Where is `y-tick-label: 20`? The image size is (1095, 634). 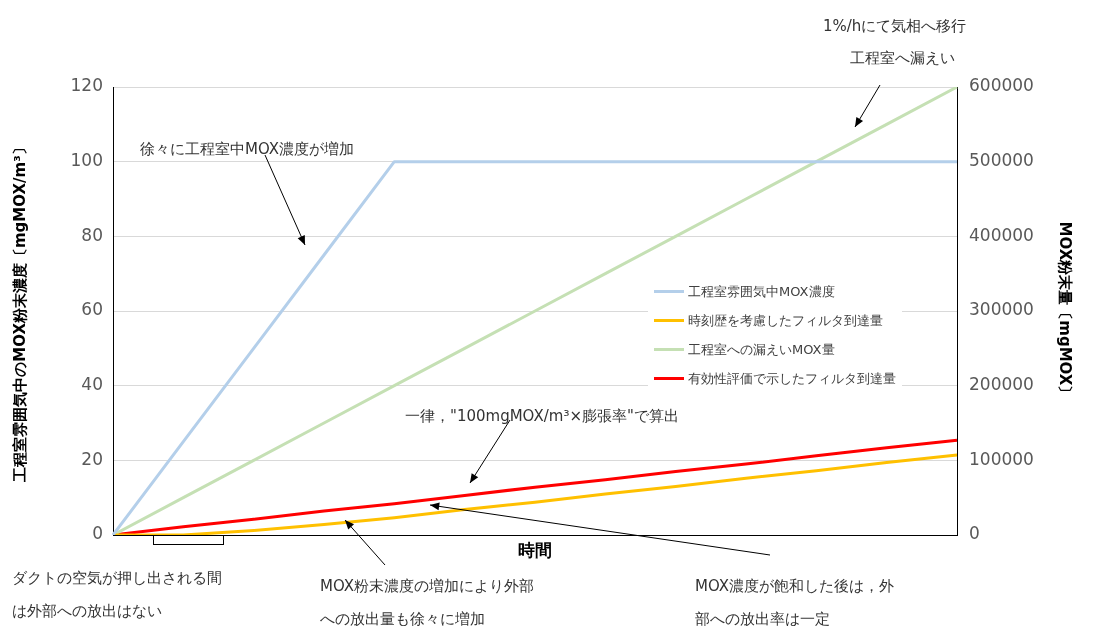 y-tick-label: 20 is located at coordinates (92, 458).